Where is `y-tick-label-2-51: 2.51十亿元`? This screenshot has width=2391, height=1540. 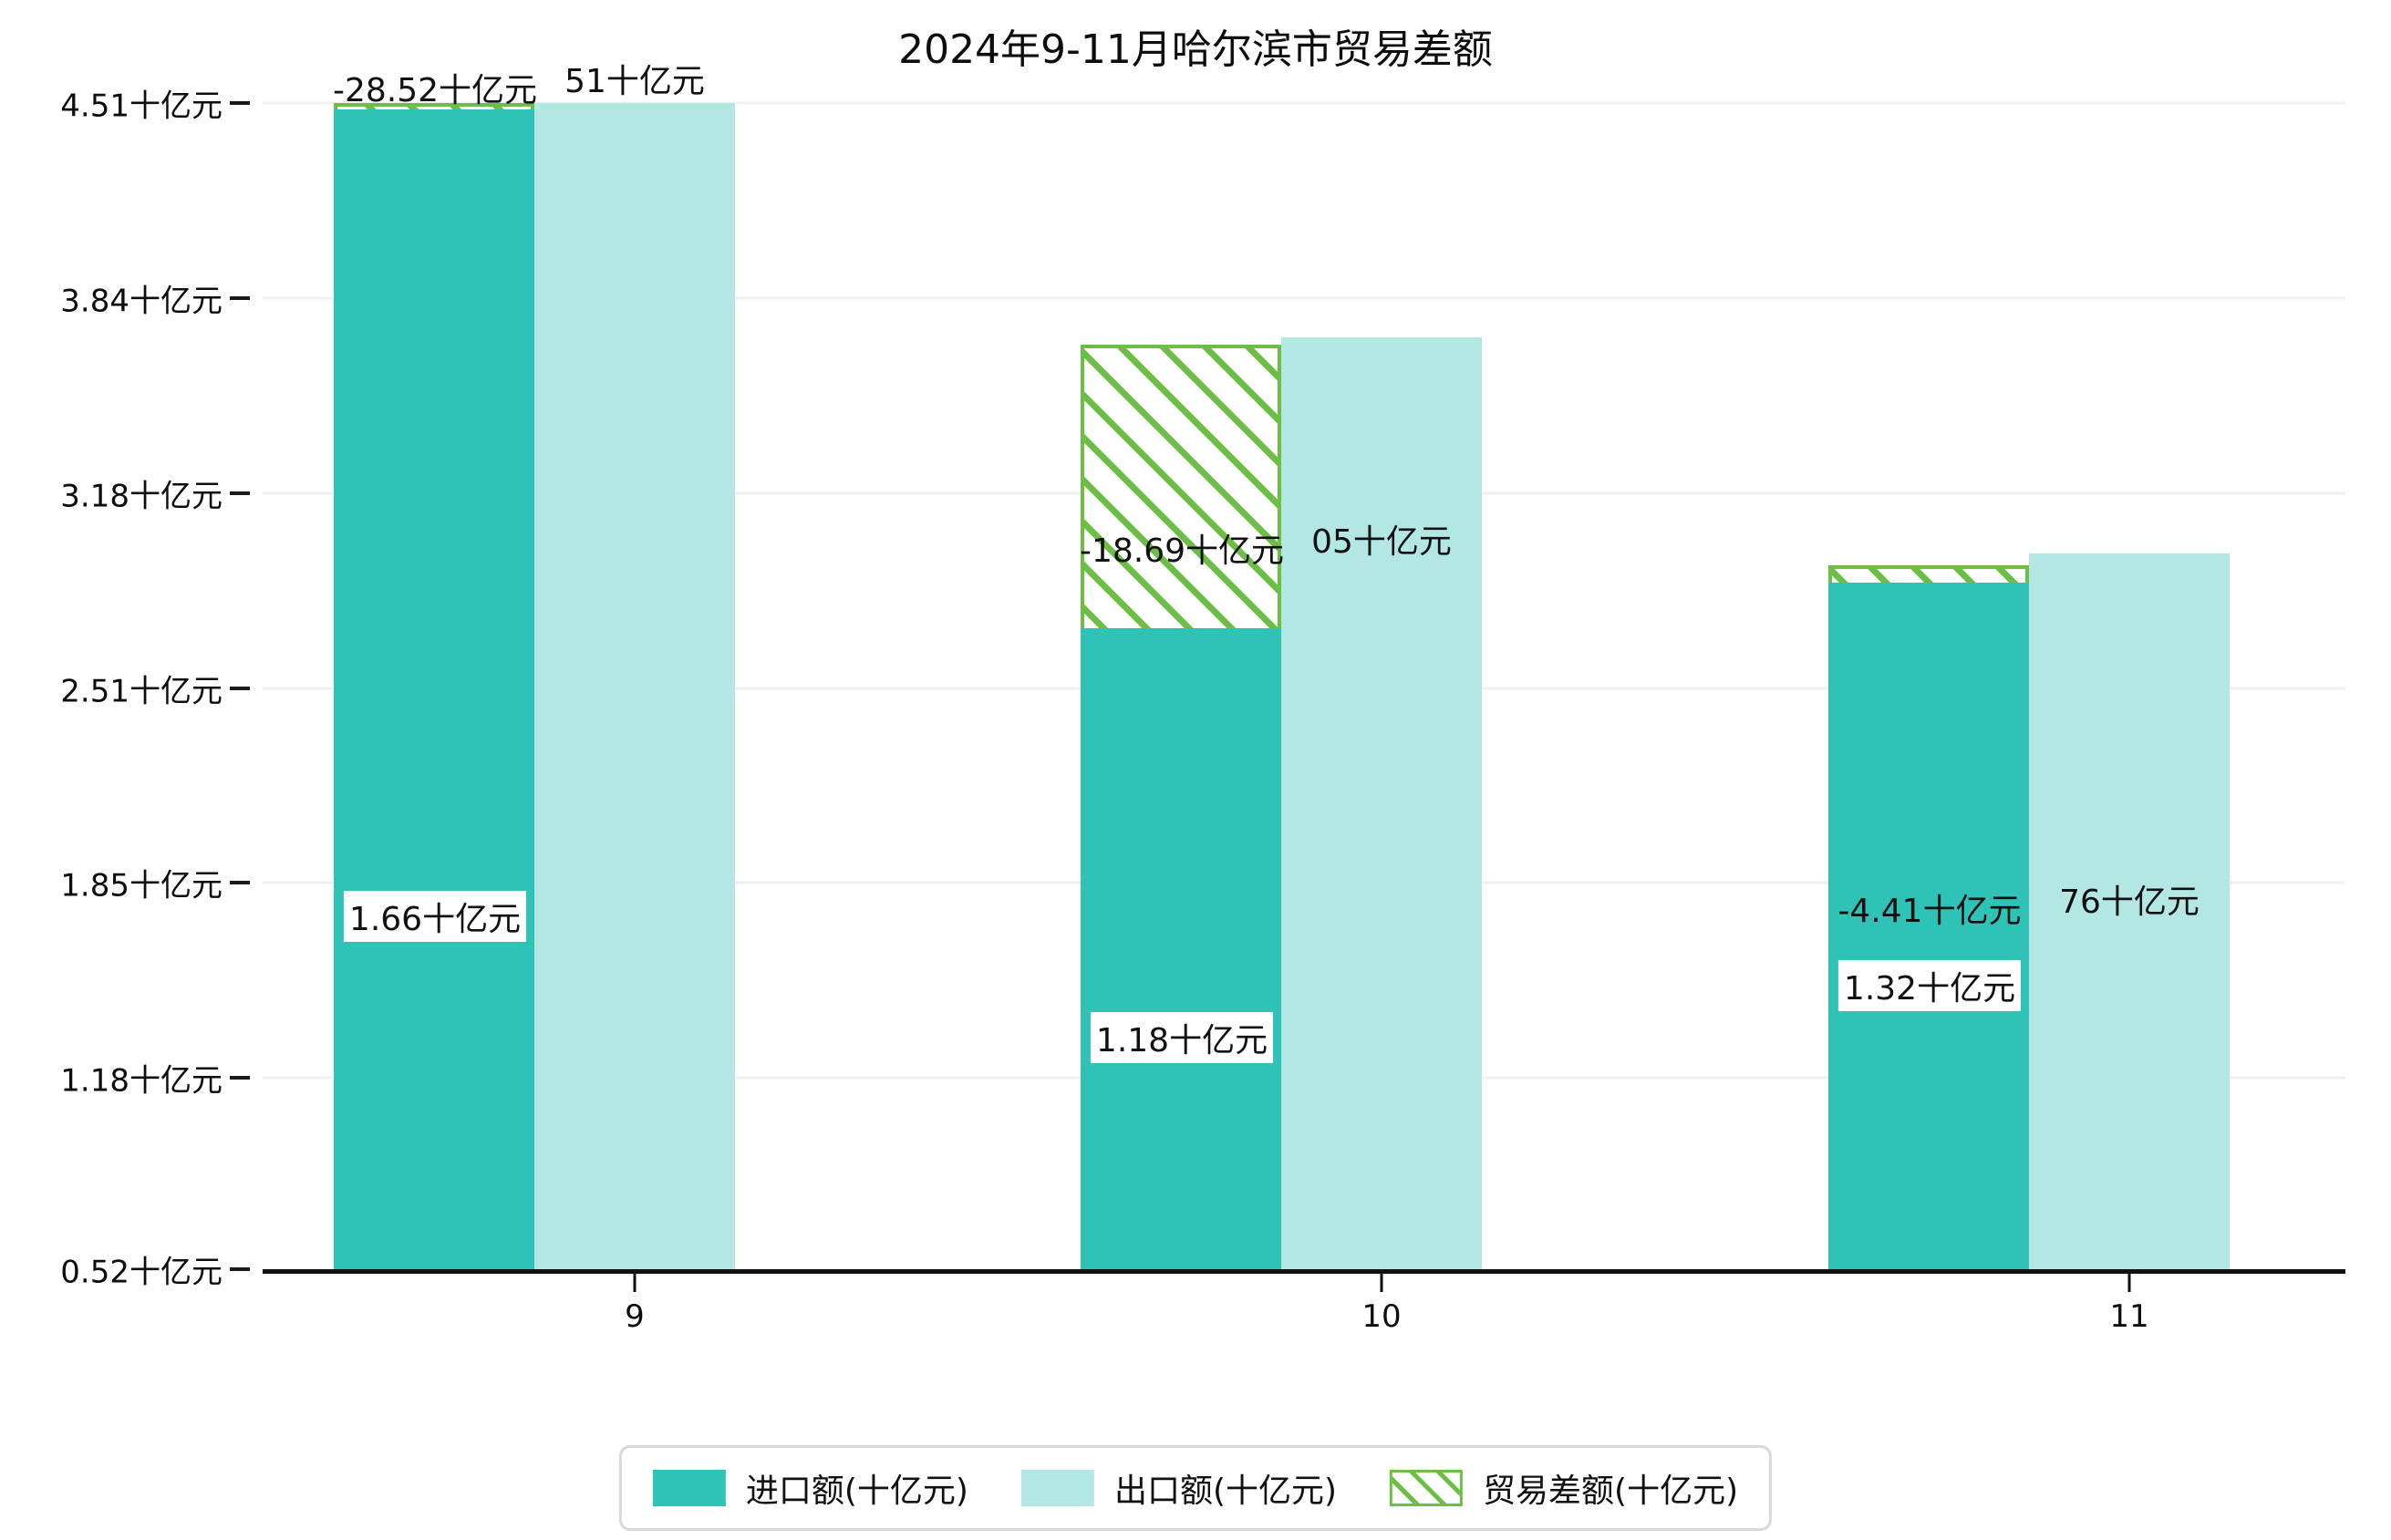 y-tick-label-2-51: 2.51十亿元 is located at coordinates (142, 691).